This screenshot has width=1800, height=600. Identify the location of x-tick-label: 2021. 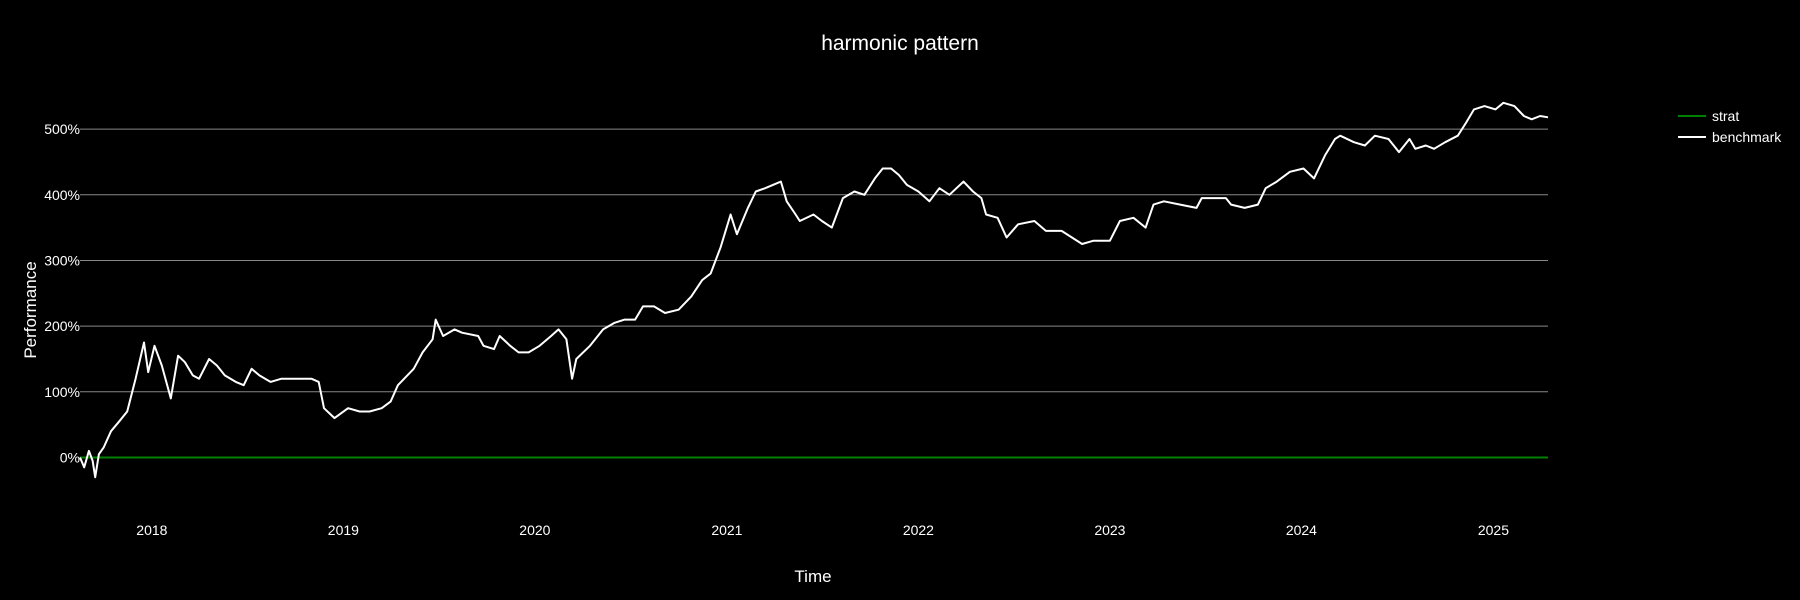
(726, 530).